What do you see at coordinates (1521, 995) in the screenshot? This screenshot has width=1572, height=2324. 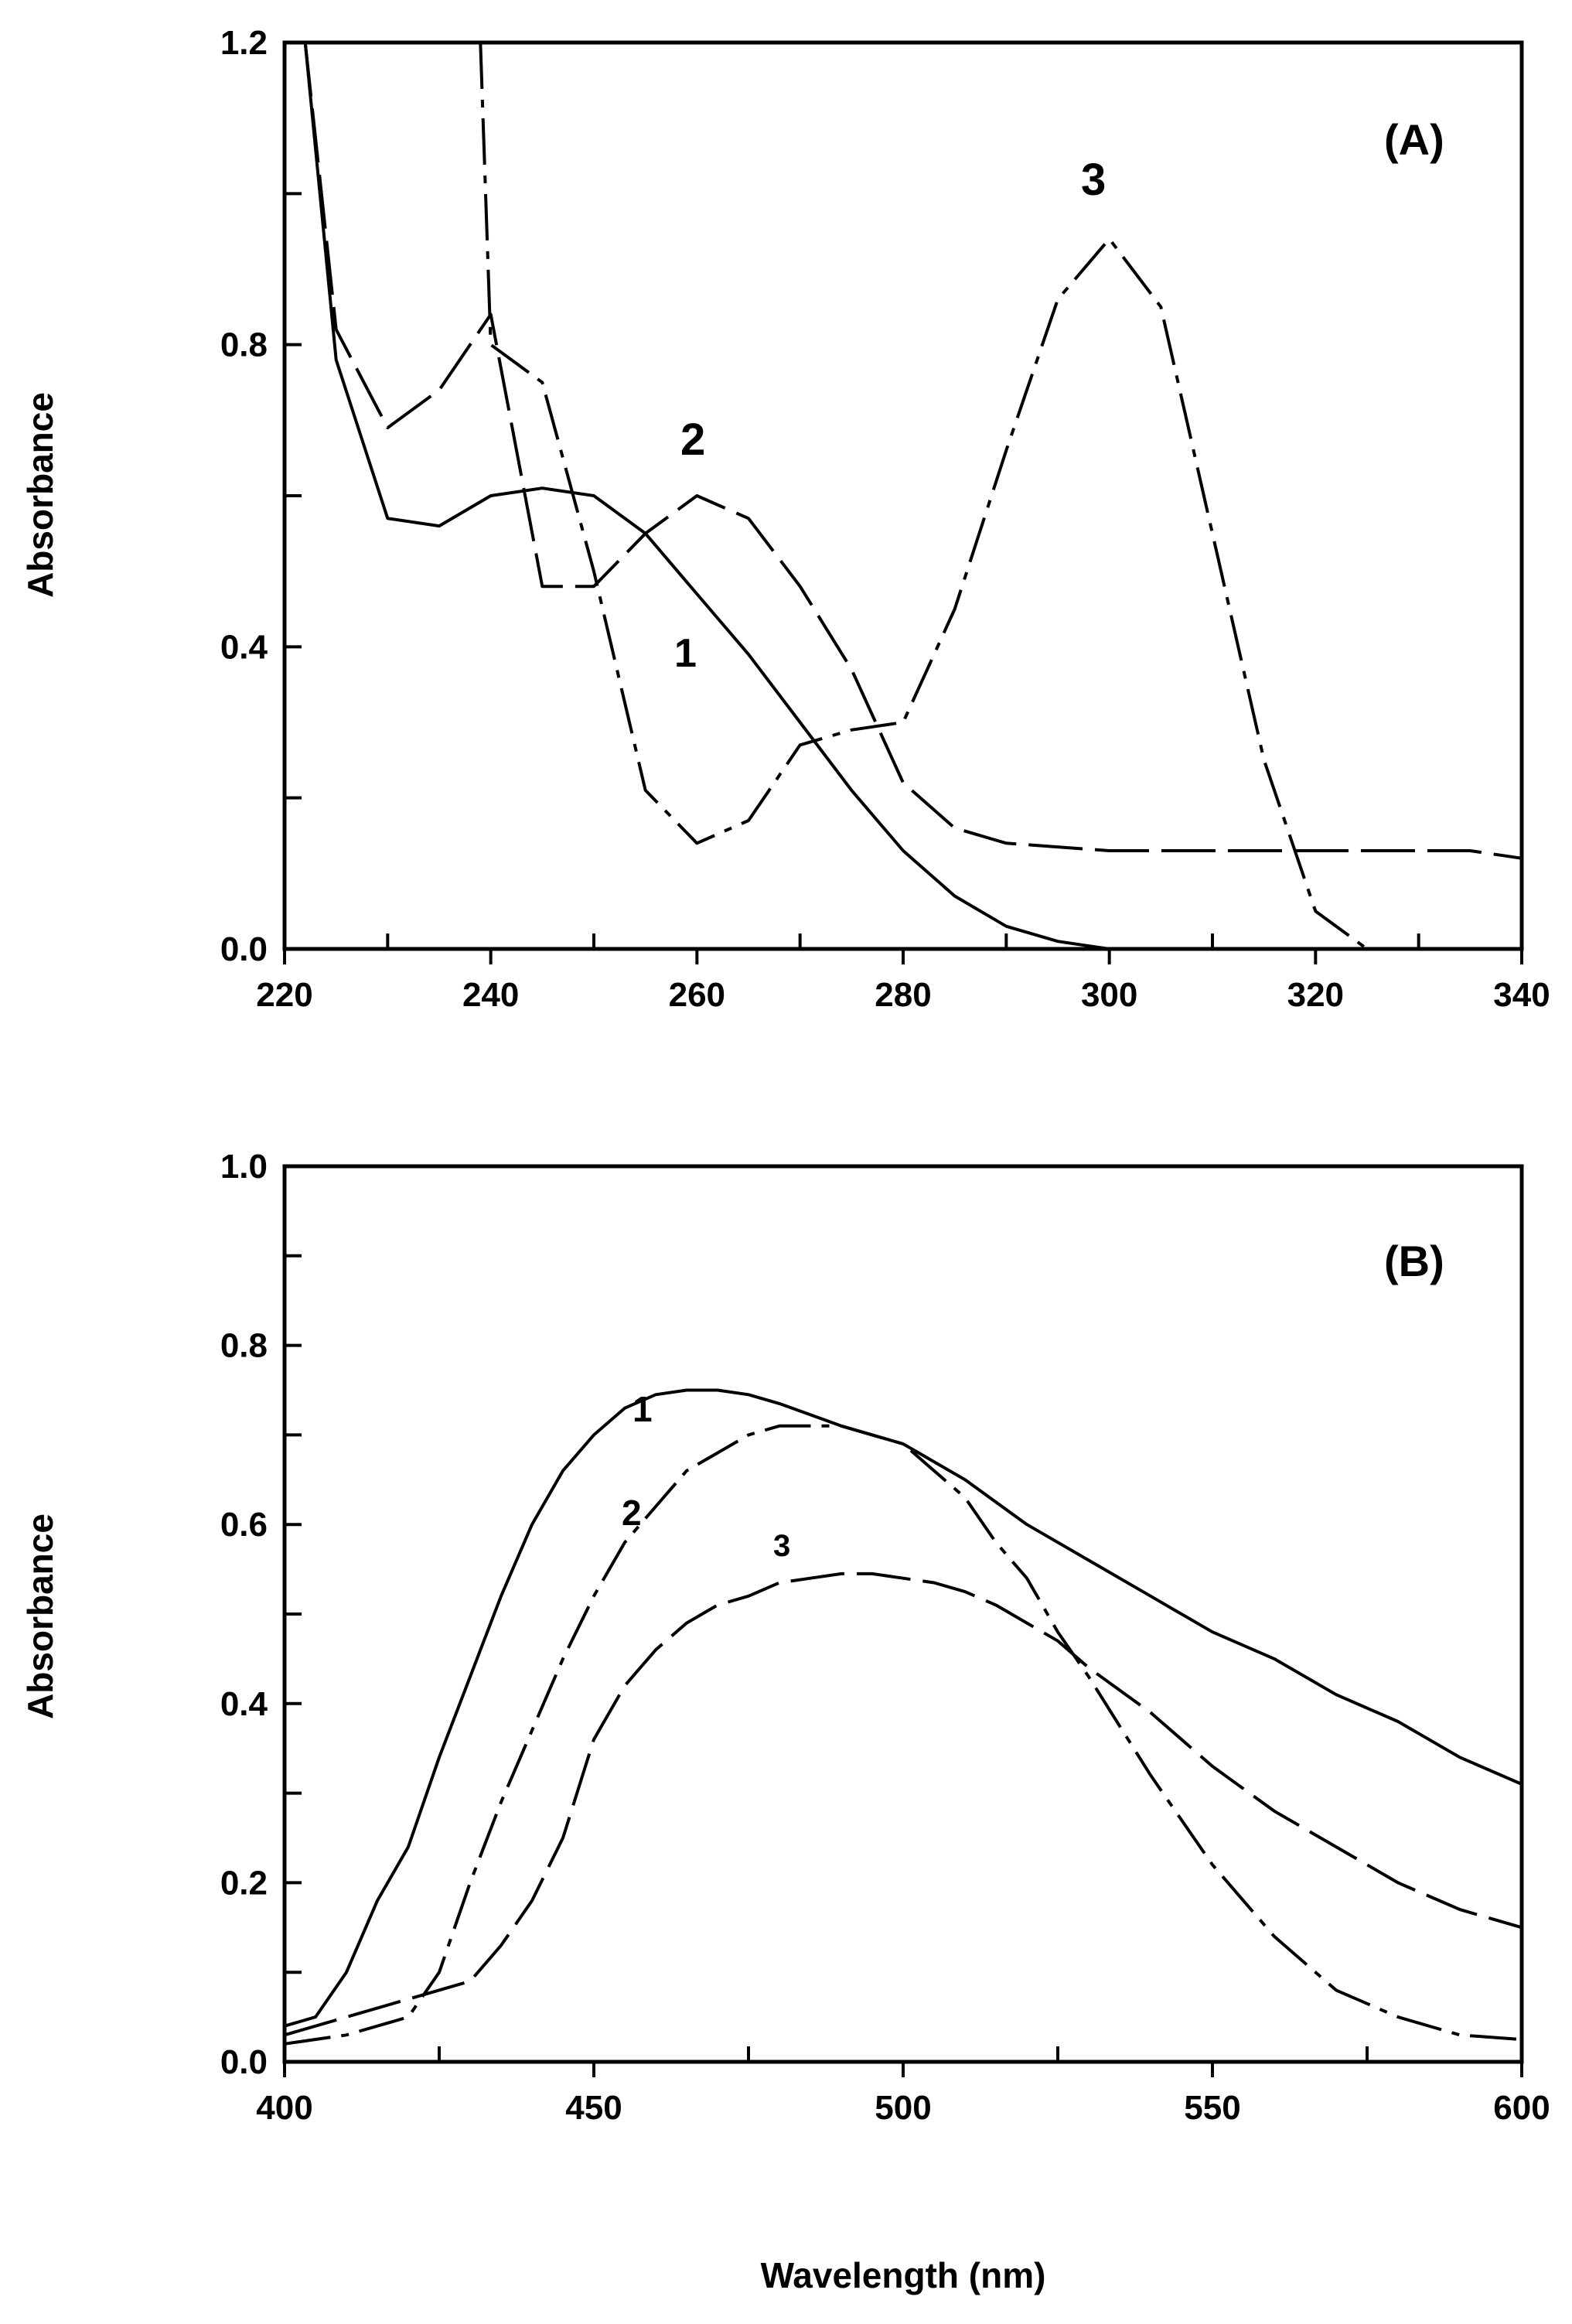 I see `panel-a-x-tick-label: 340` at bounding box center [1521, 995].